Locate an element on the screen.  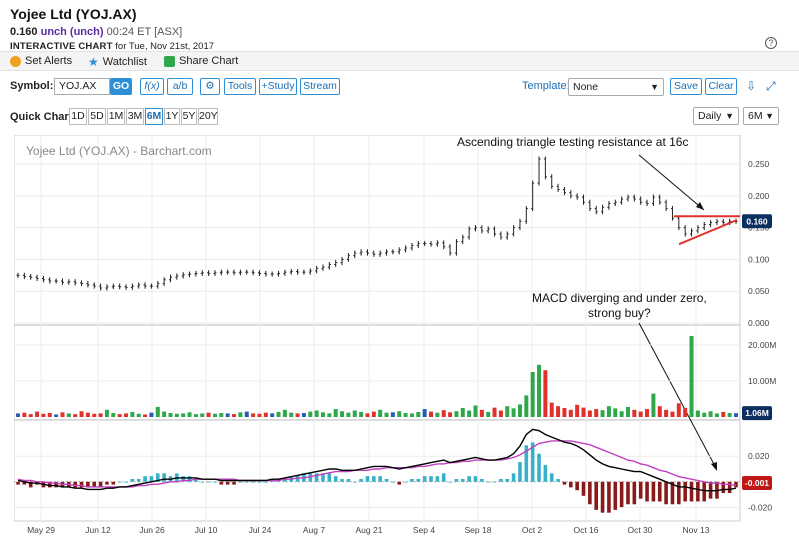
y-tick-label: 20.00M is located at coordinates (762, 345).